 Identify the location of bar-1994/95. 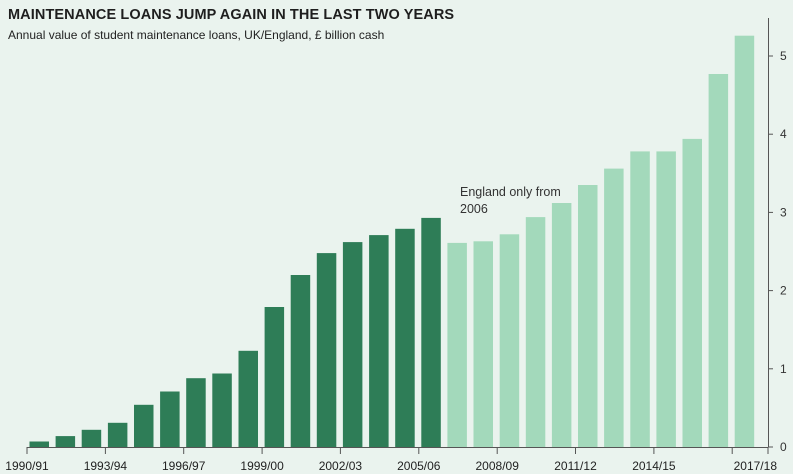
(144, 425).